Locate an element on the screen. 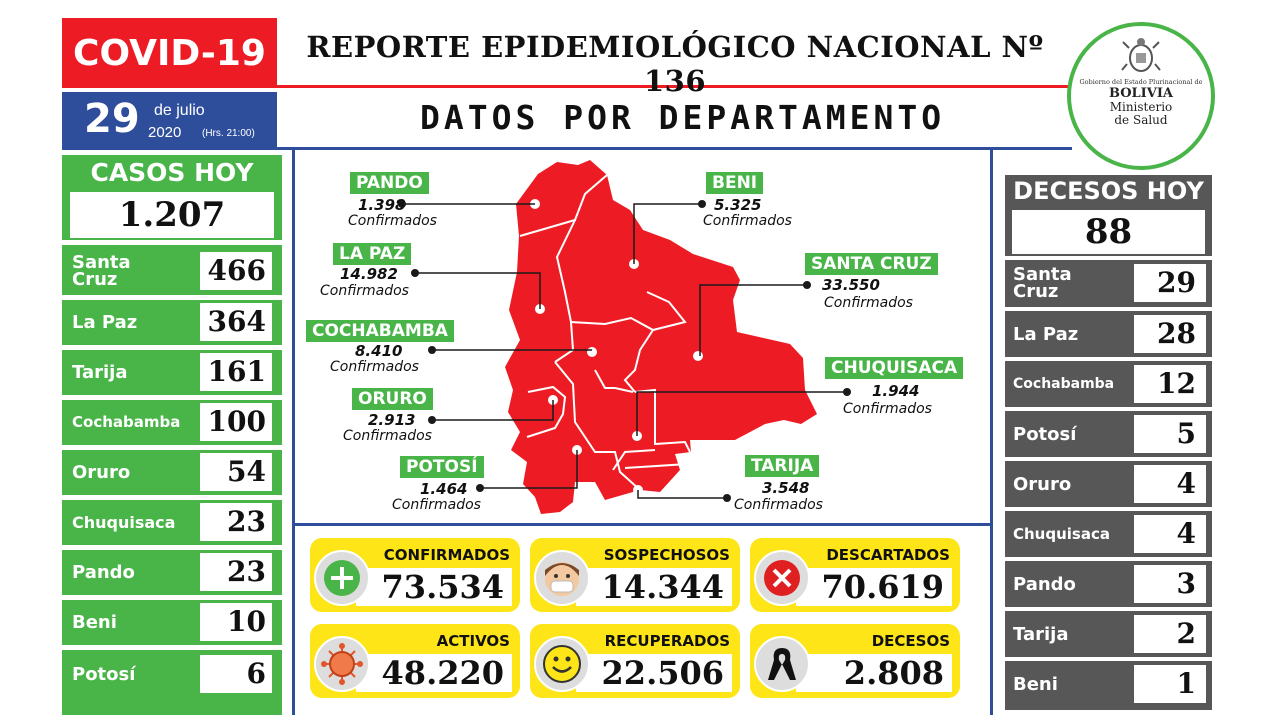 The width and height of the screenshot is (1280, 720). decesos-row: Chuquisaca 4 is located at coordinates (1108, 534).